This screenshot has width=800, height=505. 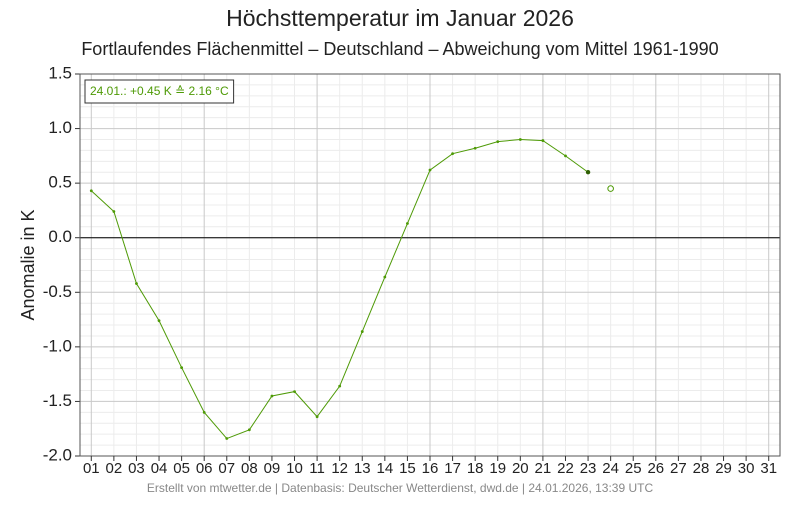 I want to click on y-tick-label: -1.0, so click(x=57, y=345).